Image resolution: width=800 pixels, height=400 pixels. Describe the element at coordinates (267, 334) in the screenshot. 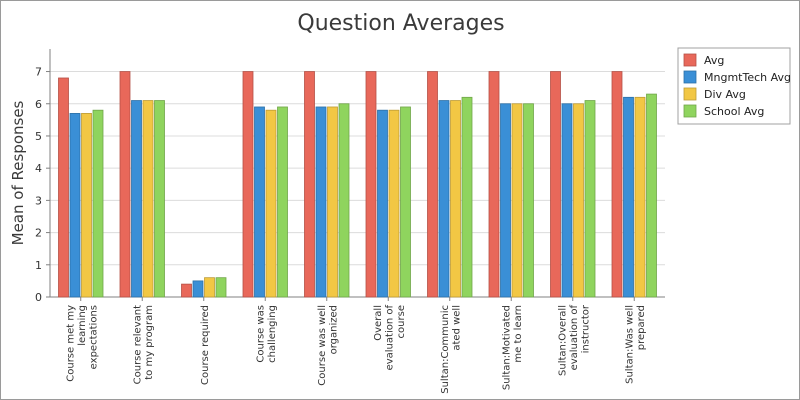

I see `x-category-label: Course waschallenging` at that location.